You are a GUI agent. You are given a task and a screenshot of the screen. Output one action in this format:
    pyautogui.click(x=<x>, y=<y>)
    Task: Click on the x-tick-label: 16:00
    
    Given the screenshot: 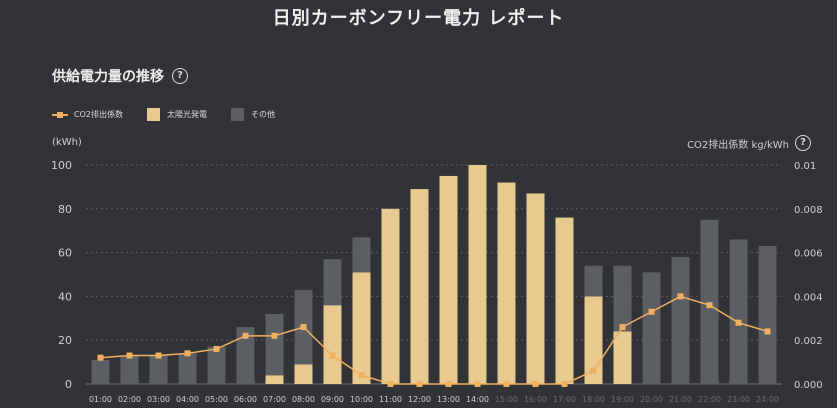 What is the action you would take?
    pyautogui.click(x=535, y=399)
    